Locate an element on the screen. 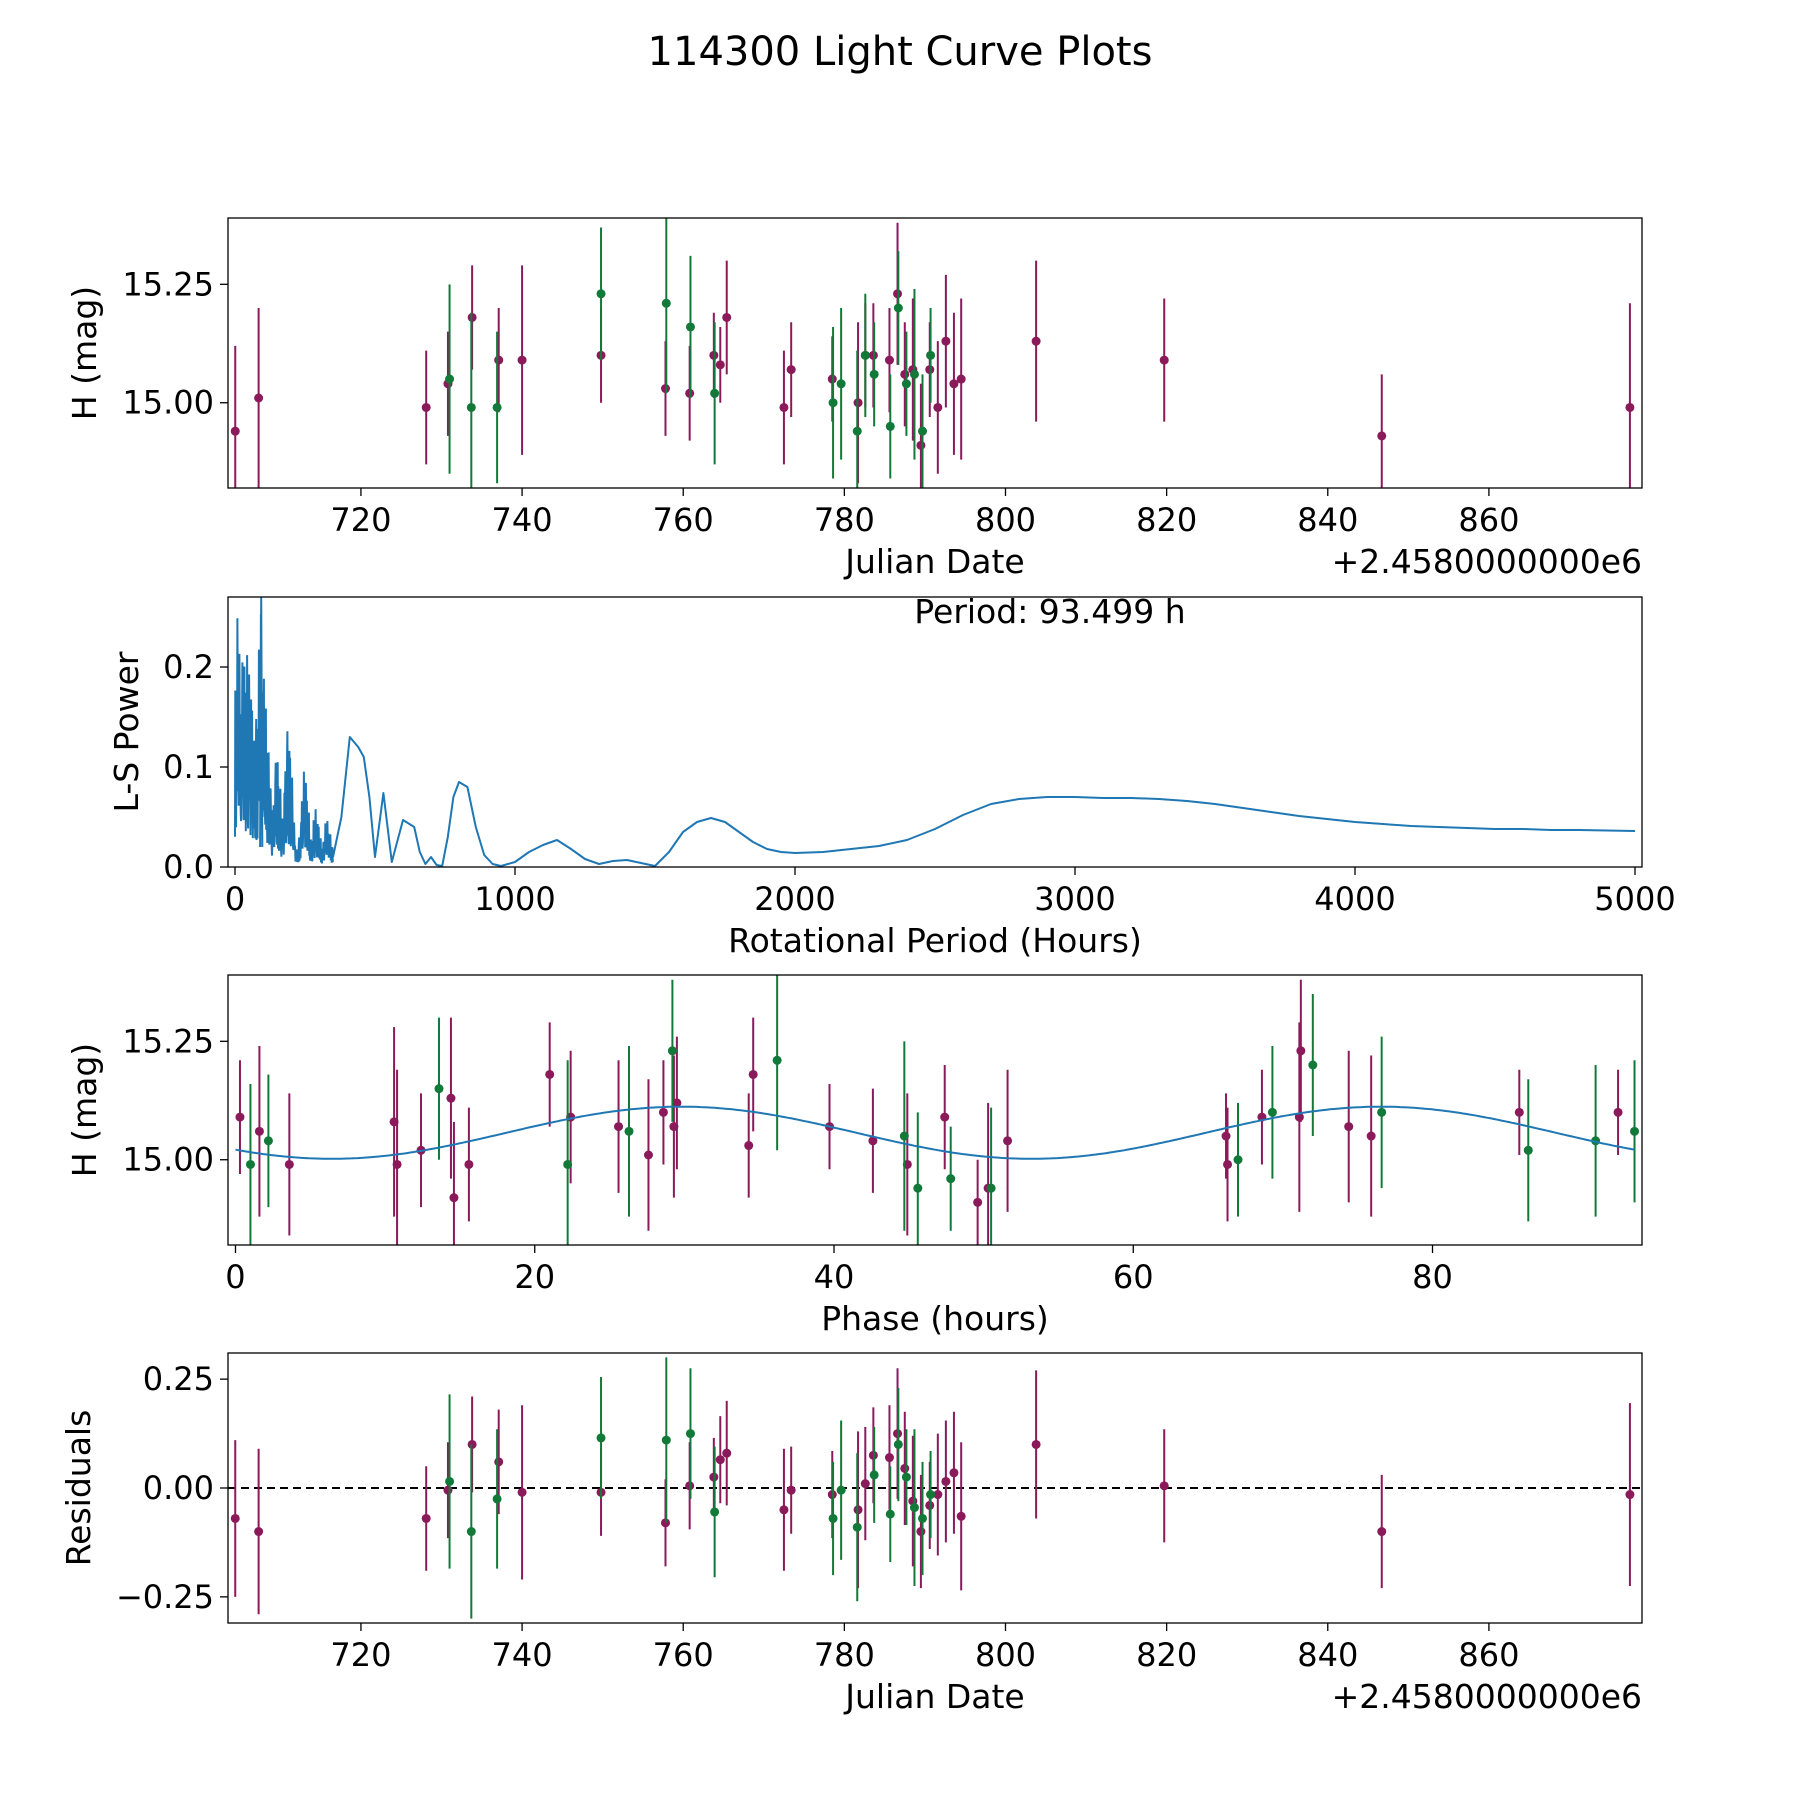 The width and height of the screenshot is (1800, 1800). phase-folded-xtick-label-4: 80 is located at coordinates (1432, 1277).